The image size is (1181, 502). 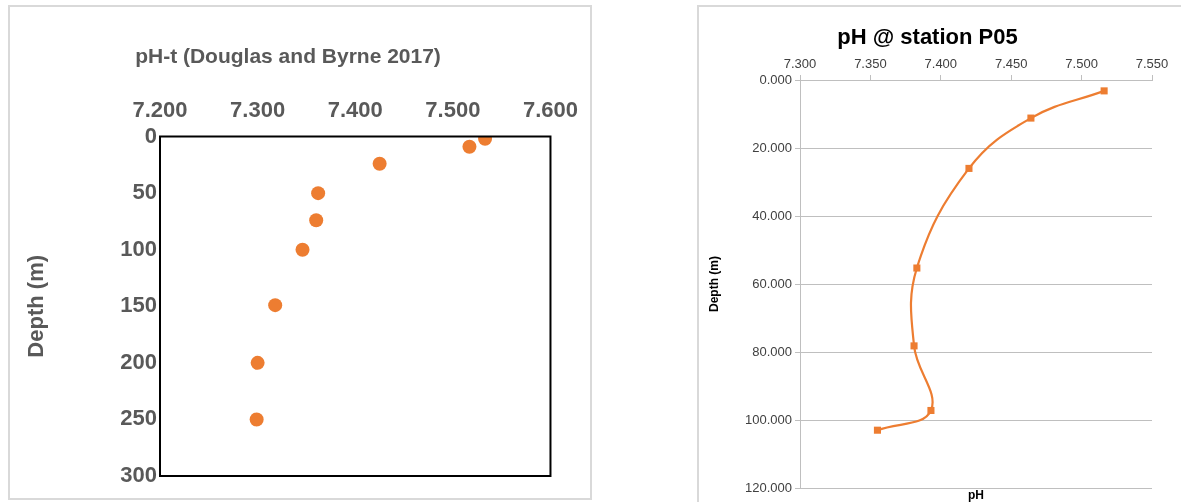 I want to click on y-tick-label: 80.000, so click(x=772, y=351).